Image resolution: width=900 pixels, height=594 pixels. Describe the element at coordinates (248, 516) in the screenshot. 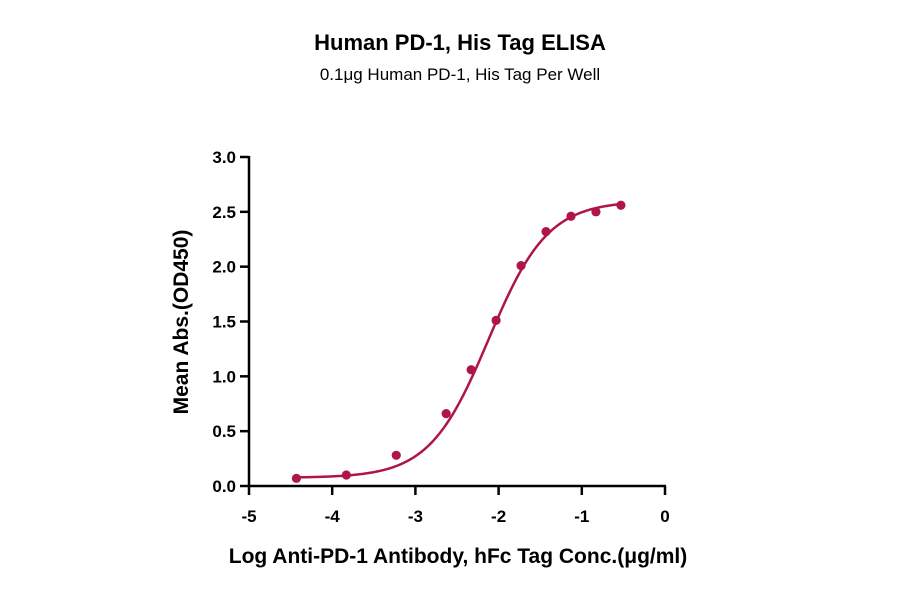

I see `x-tick-label: -5` at that location.